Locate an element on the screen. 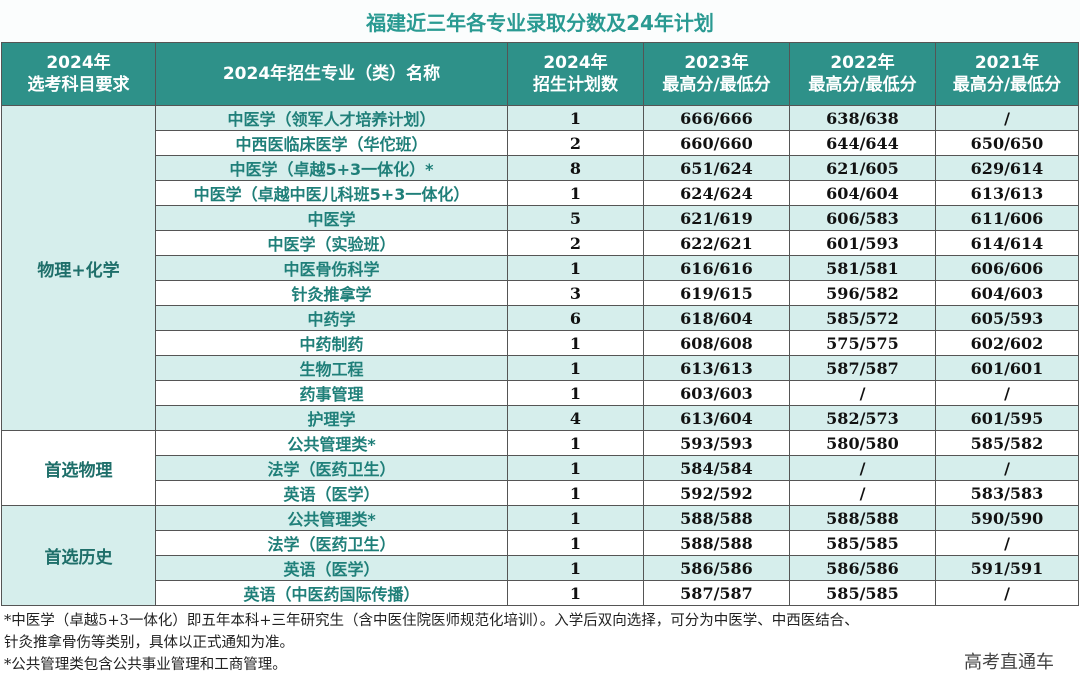  score-2022-cell: 596/582 is located at coordinates (862, 293).